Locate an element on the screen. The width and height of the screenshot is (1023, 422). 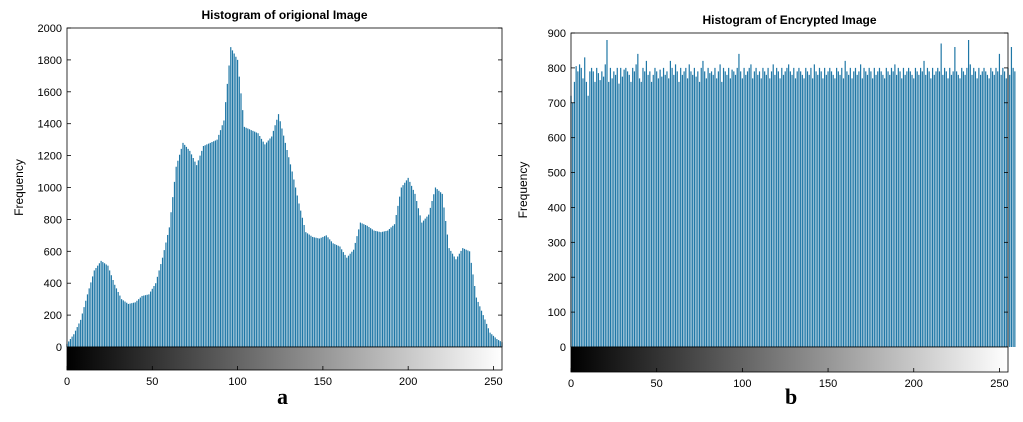
y-tick-label: 100 is located at coordinates (557, 313).